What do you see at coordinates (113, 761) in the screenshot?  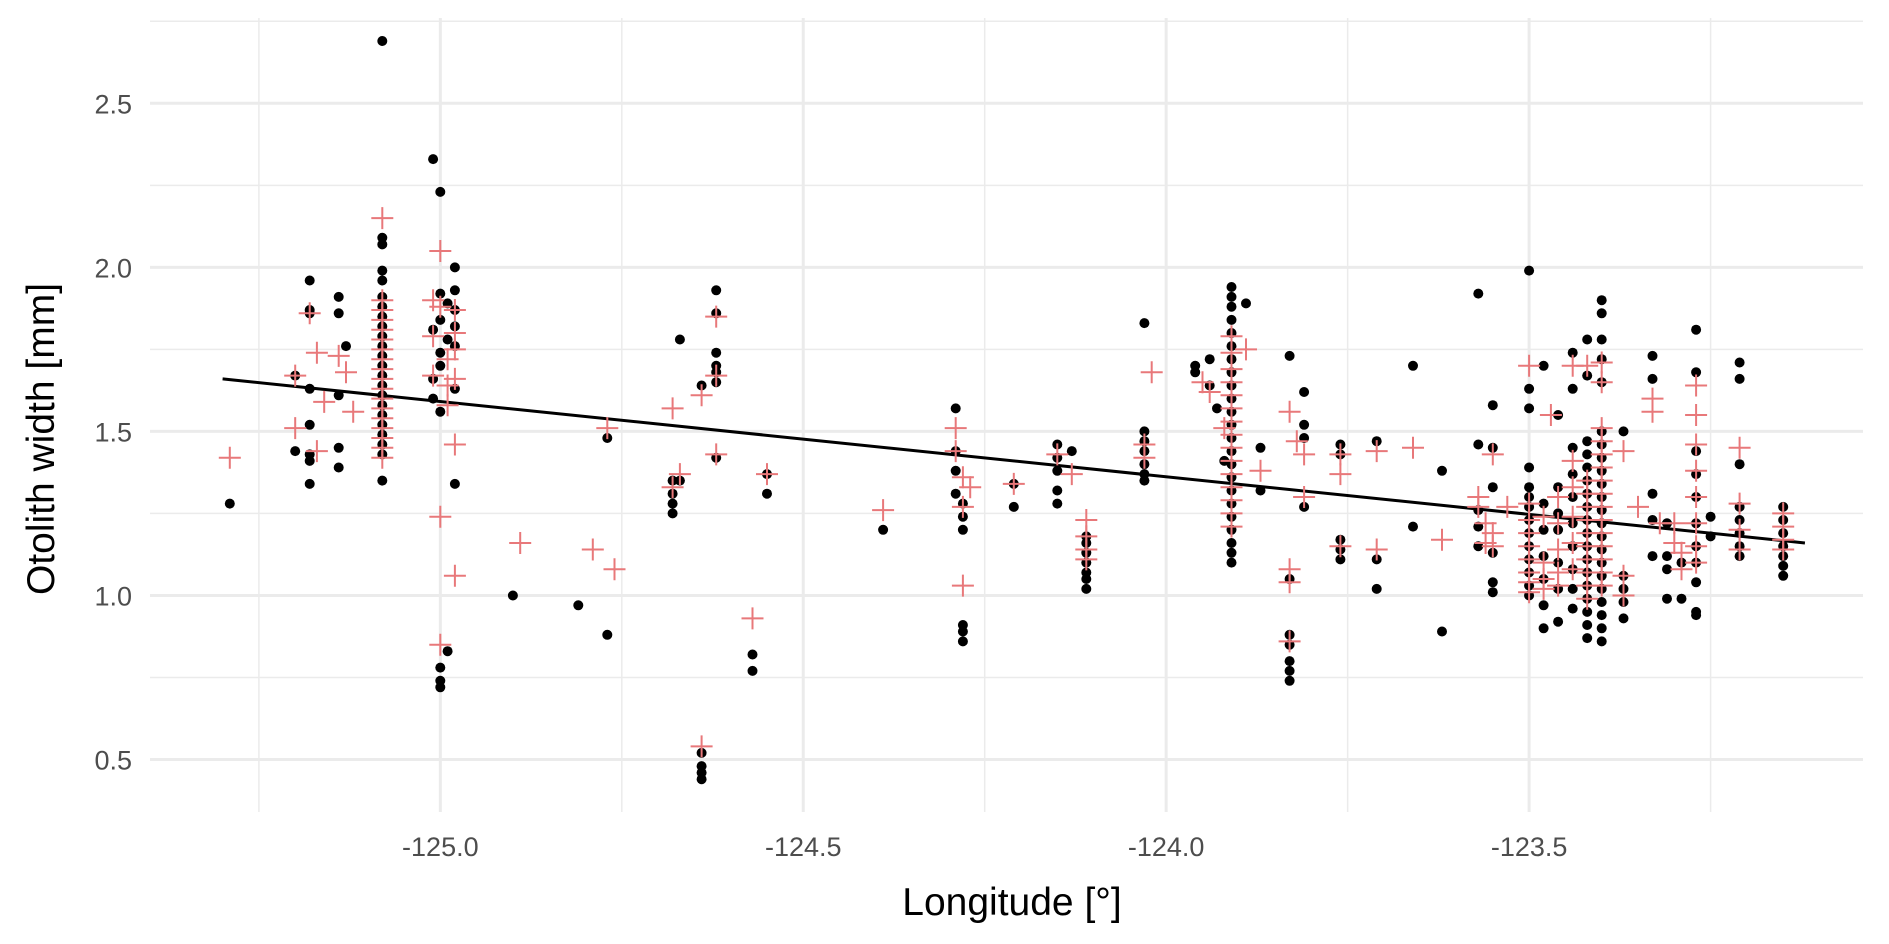 I see `y-tick-label: 0.5` at bounding box center [113, 761].